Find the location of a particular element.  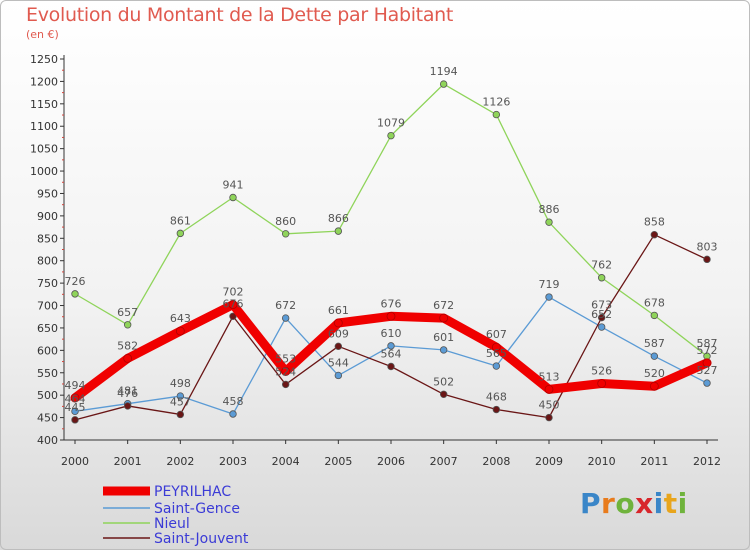

y-tick-label: 550 is located at coordinates (47, 373).